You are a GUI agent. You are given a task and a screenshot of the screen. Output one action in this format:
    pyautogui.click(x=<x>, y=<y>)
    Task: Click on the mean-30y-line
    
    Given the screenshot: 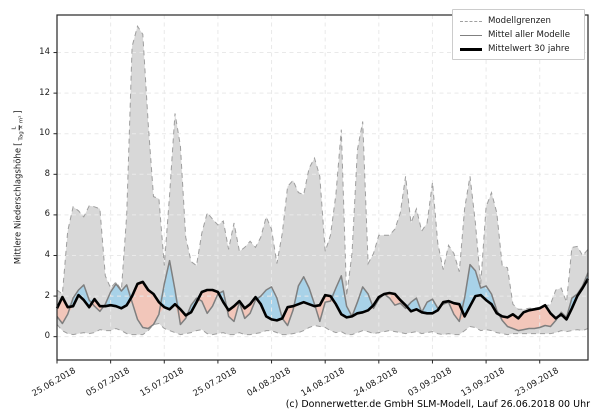 What is the action you would take?
    pyautogui.click(x=322, y=300)
    